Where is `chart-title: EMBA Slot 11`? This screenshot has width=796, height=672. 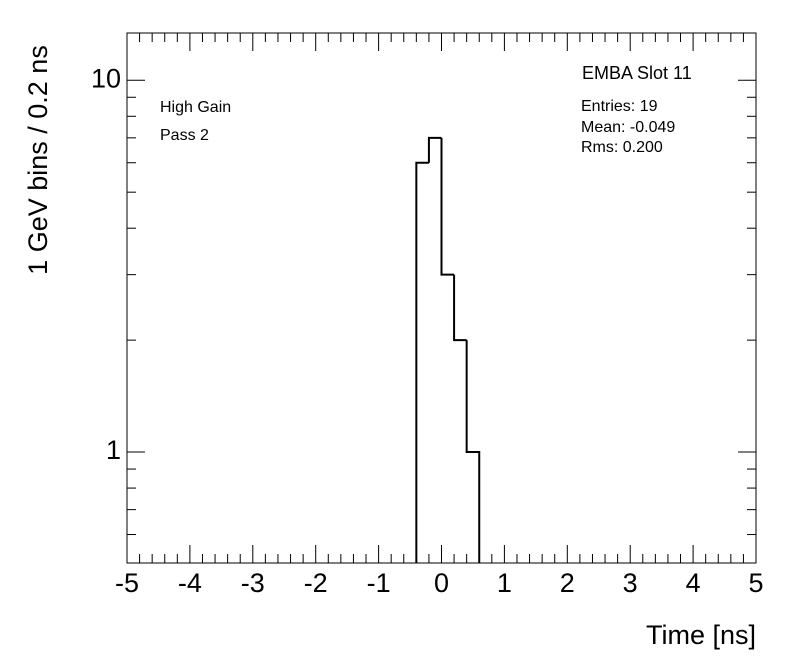 chart-title: EMBA Slot 11 is located at coordinates (637, 73).